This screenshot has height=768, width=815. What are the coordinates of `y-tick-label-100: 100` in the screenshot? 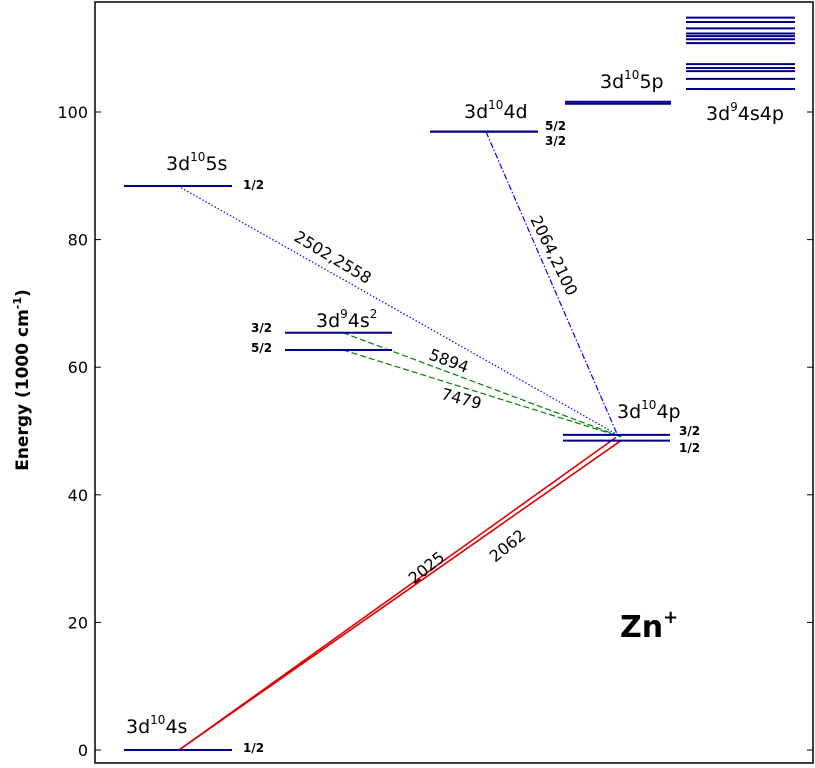 It's located at (72, 112).